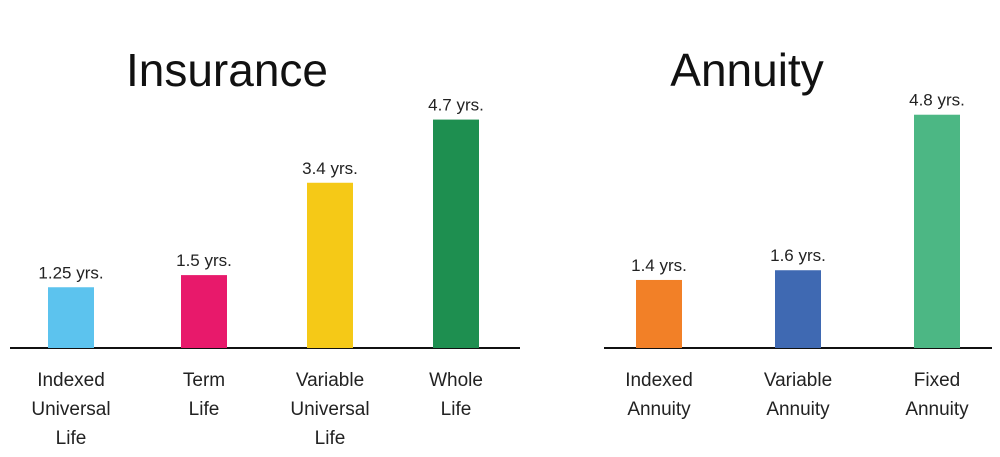 The height and width of the screenshot is (457, 1000). I want to click on insurance-data-label-indexed-universal-life: 1.25 yrs., so click(70, 272).